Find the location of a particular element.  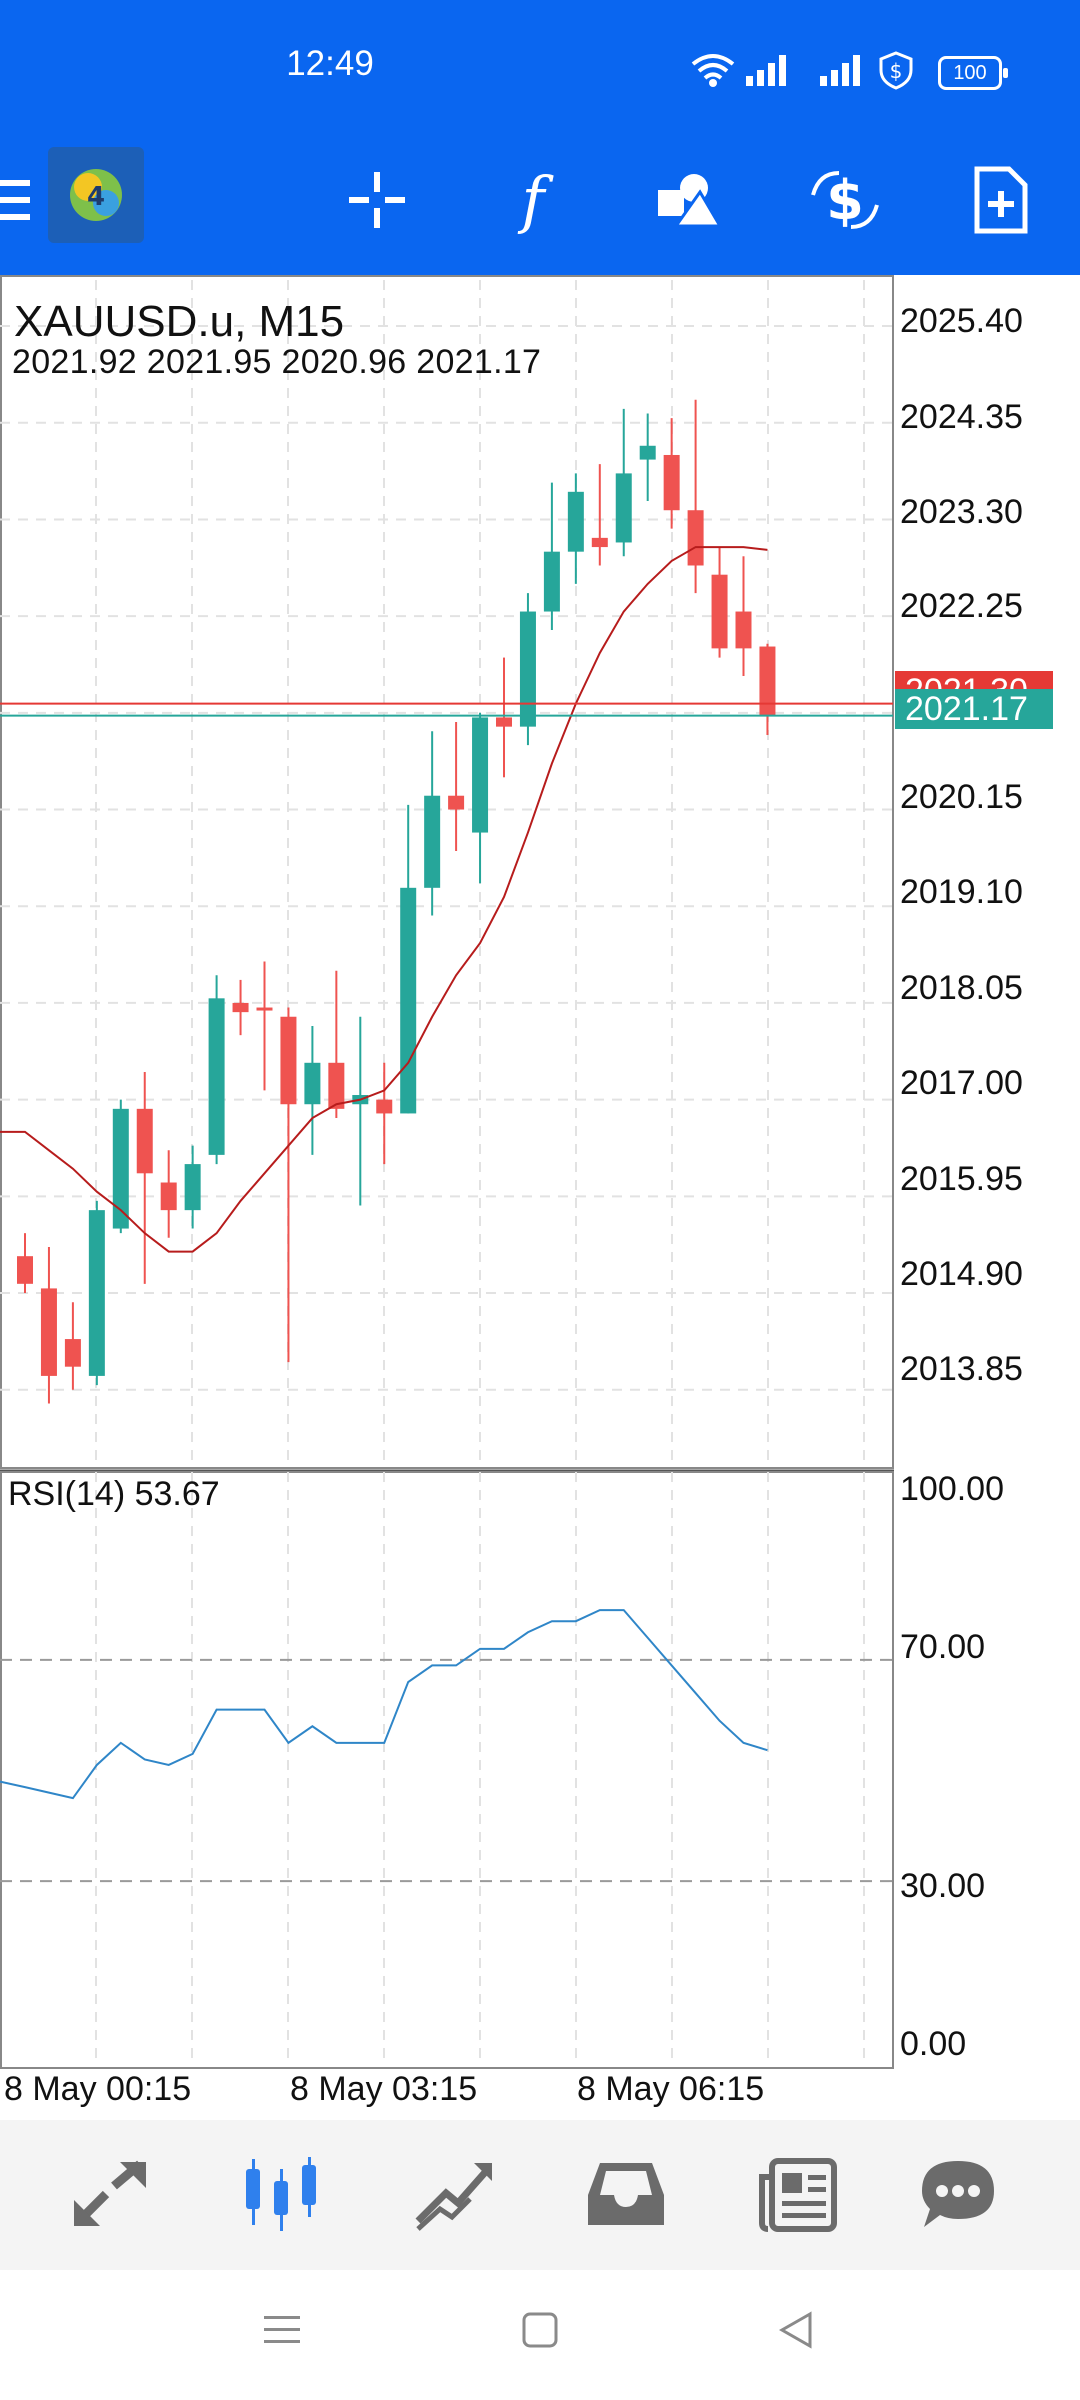

quotes-icon is located at coordinates (110, 2193).